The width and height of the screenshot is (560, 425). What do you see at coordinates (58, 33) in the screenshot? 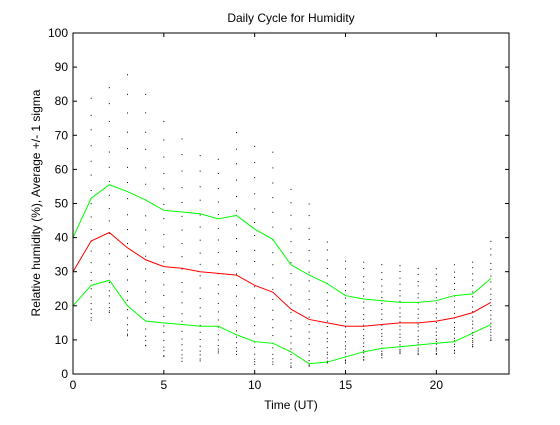
I see `y-tick-label: 100` at bounding box center [58, 33].